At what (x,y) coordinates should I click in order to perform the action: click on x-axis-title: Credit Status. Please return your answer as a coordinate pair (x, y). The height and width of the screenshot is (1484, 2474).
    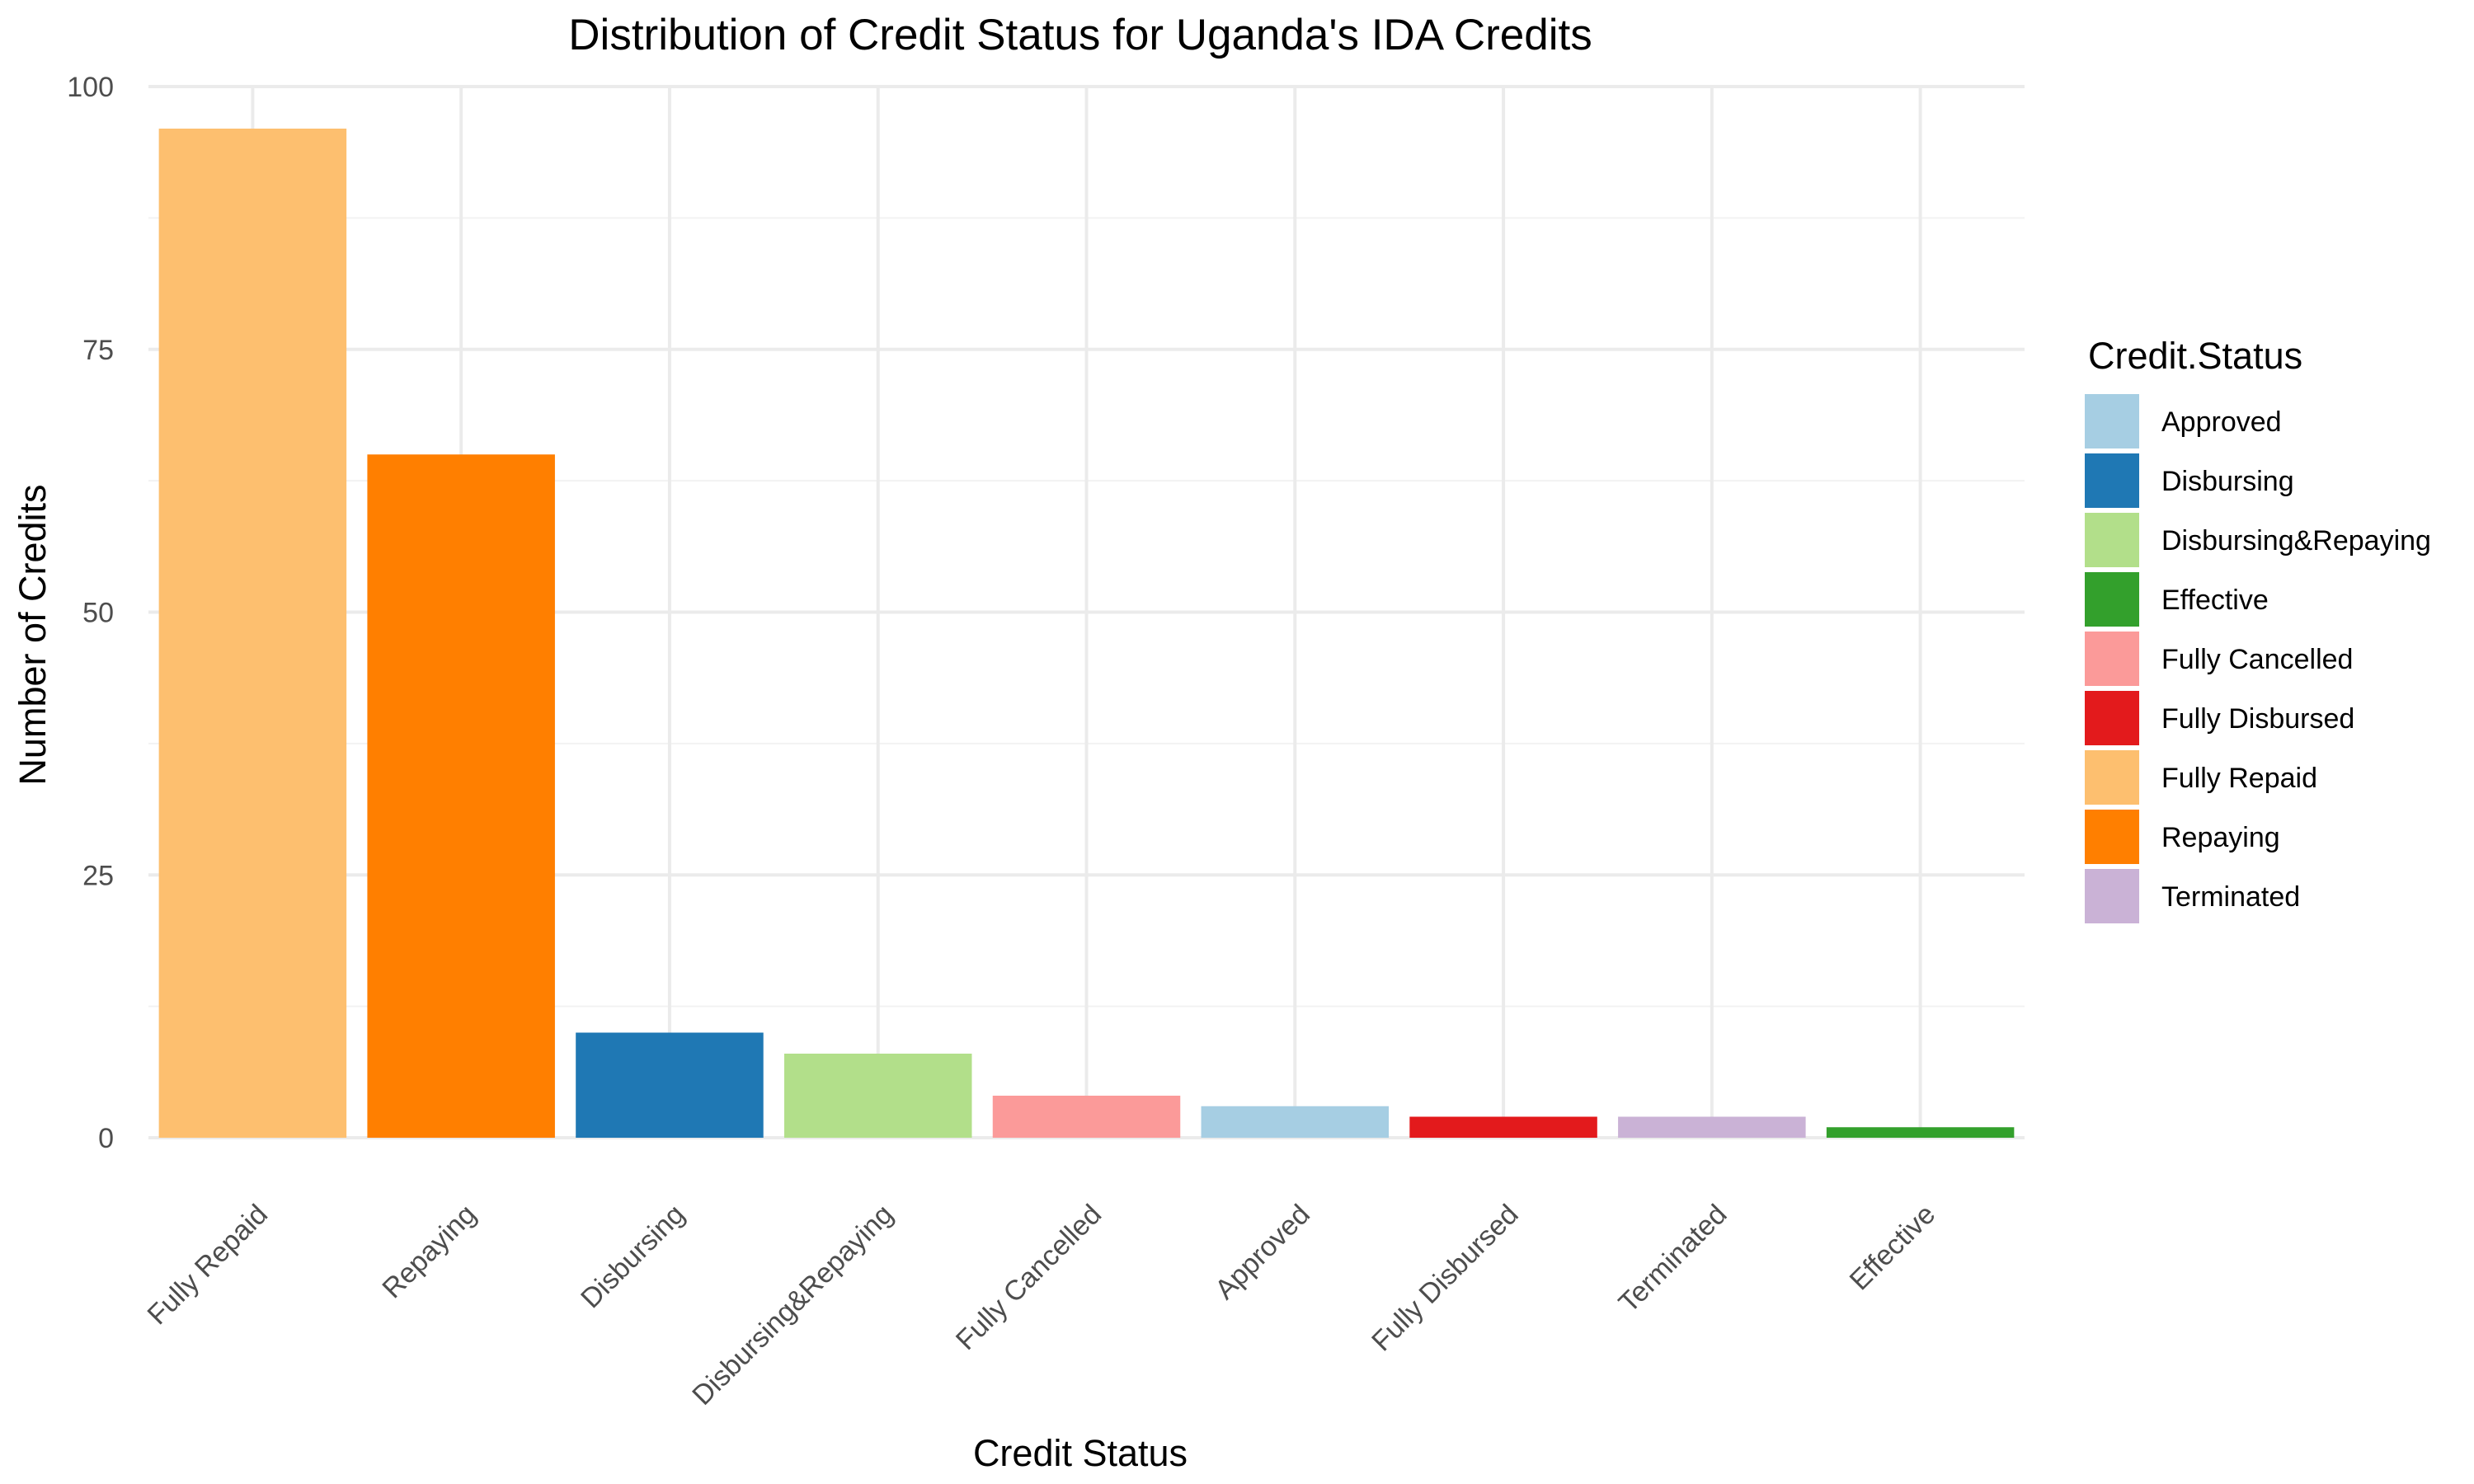
    Looking at the image, I should click on (1080, 1453).